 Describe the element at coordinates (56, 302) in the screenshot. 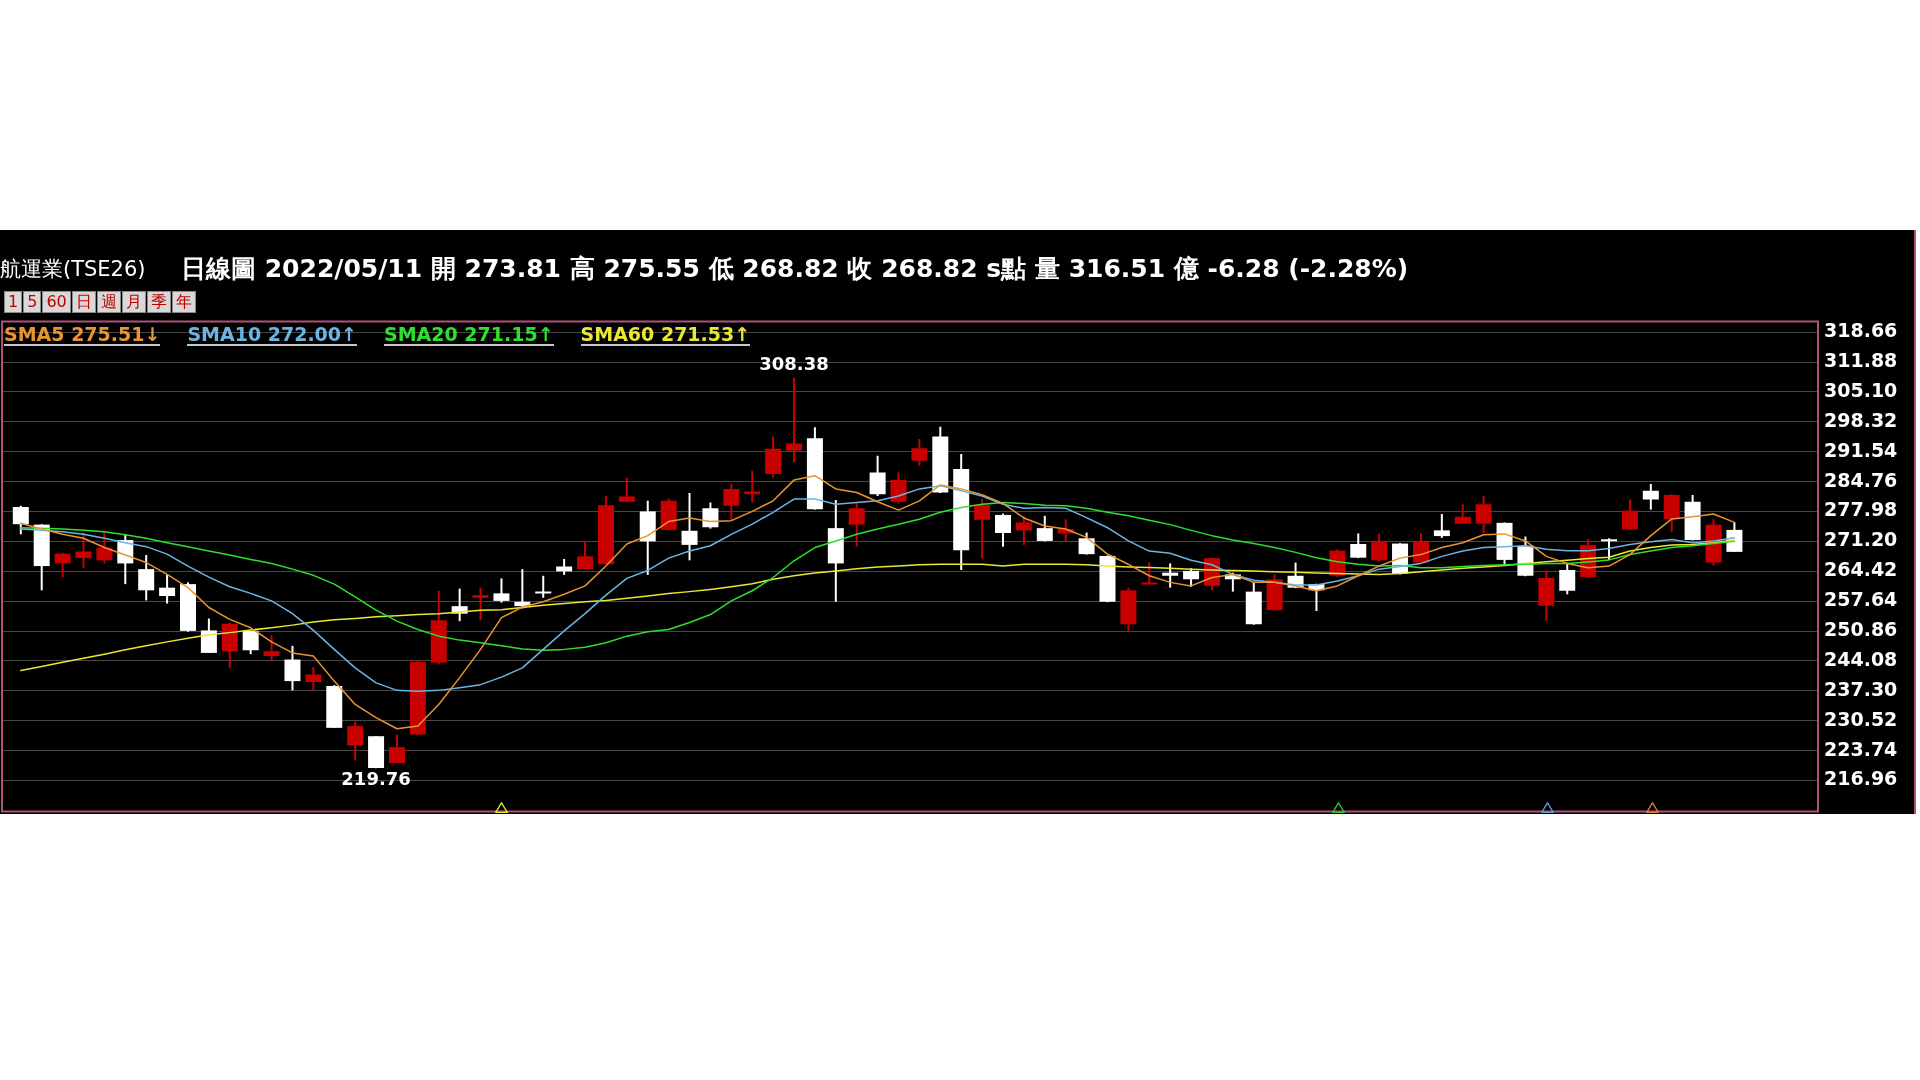

I see `text: 60` at that location.